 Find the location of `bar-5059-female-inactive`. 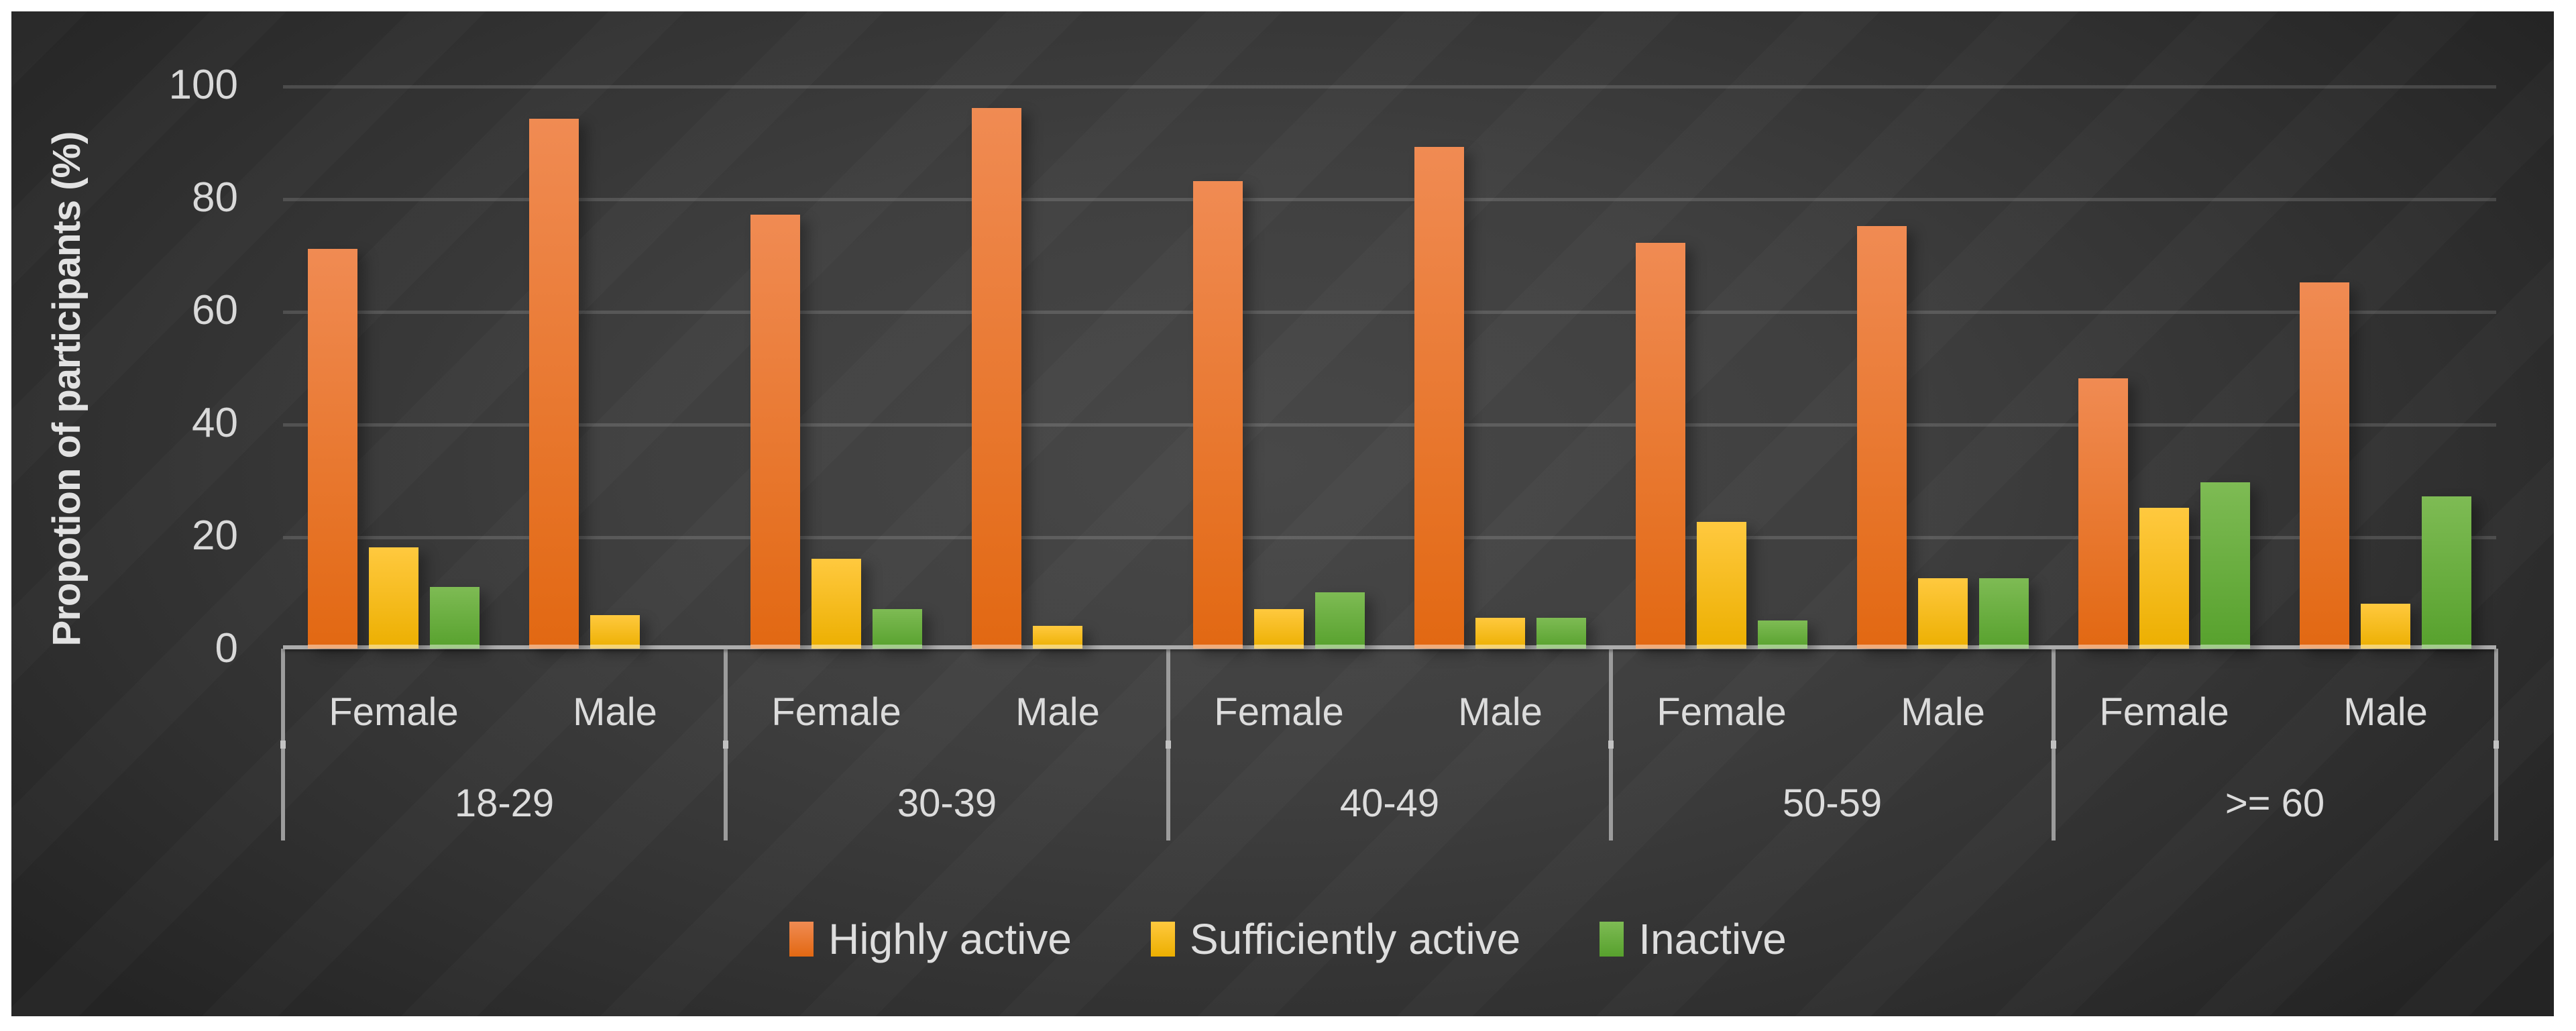

bar-5059-female-inactive is located at coordinates (1782, 634).